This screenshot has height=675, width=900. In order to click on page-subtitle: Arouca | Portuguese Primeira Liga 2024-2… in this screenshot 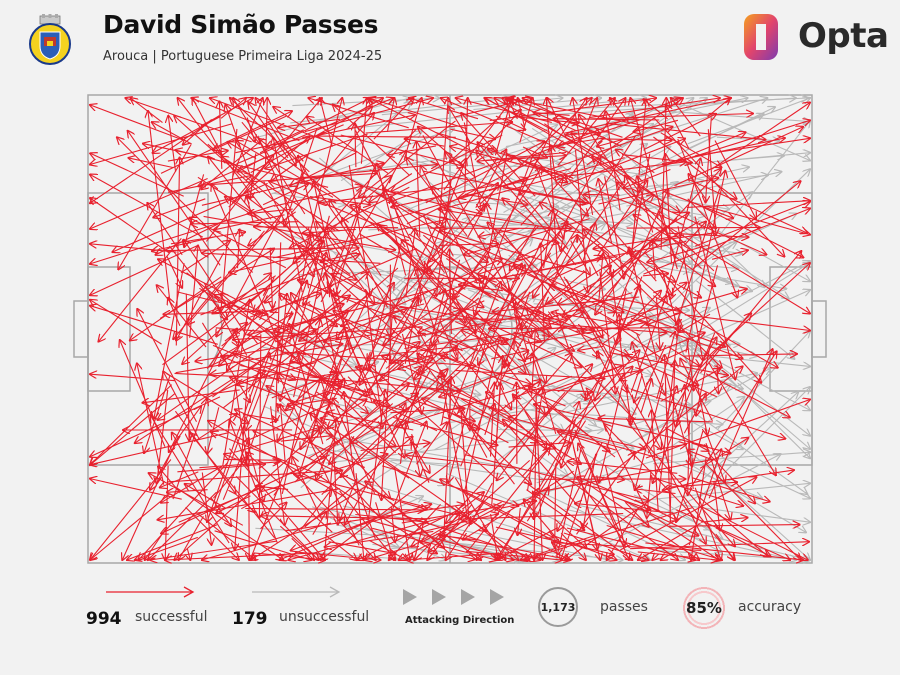, I will do `click(243, 56)`.